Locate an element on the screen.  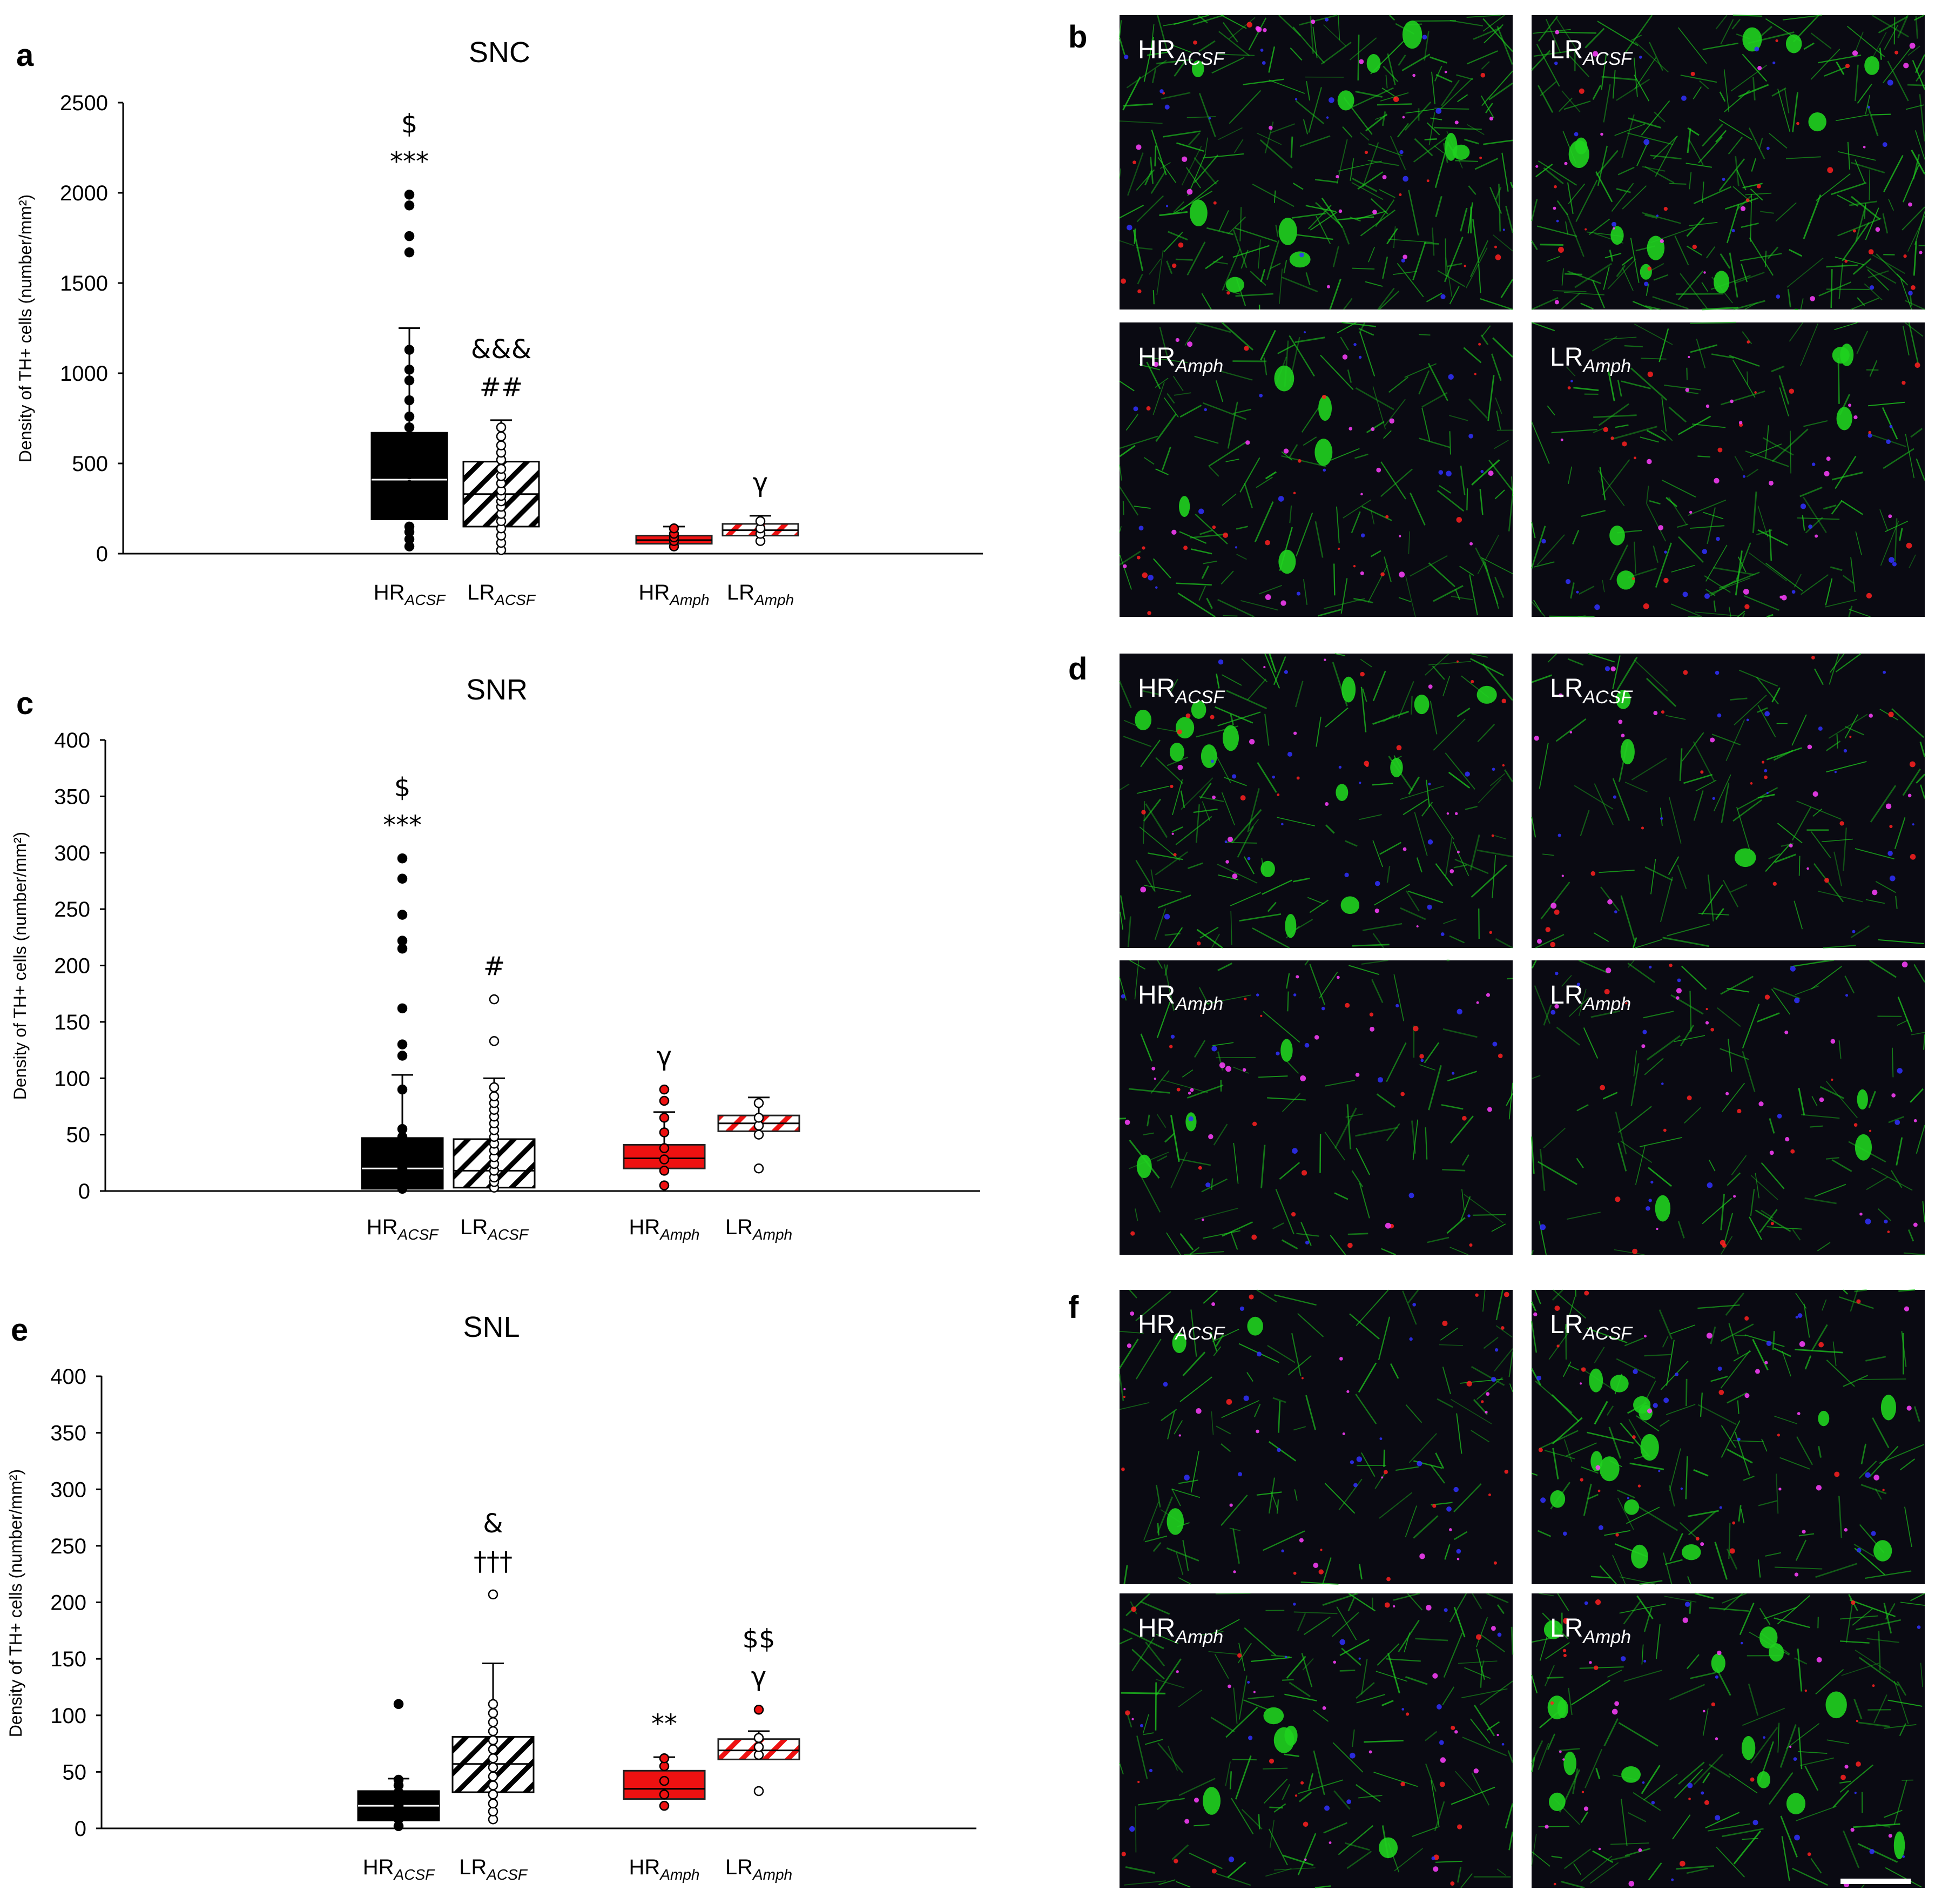
micrograph-lr-amph: LRAmph is located at coordinates (1729, 1107).